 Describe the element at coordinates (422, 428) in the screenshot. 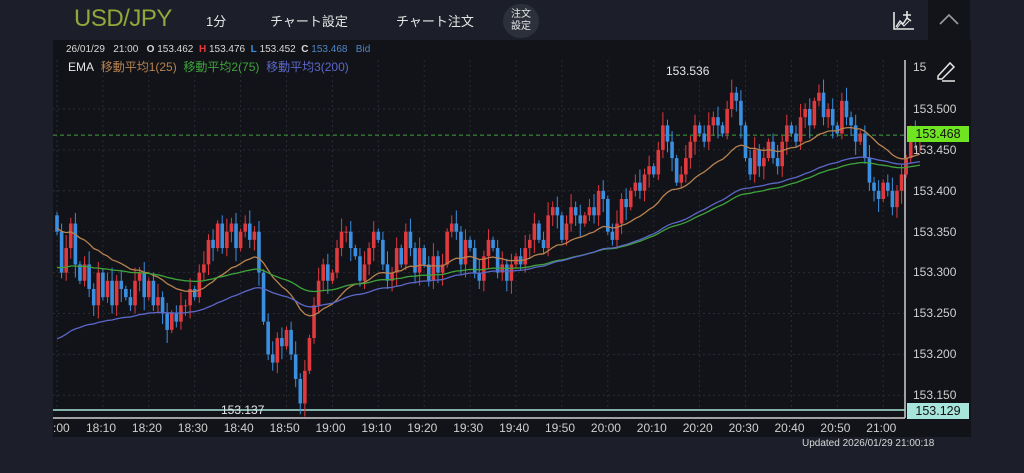

I see `time-tick: 19:20` at that location.